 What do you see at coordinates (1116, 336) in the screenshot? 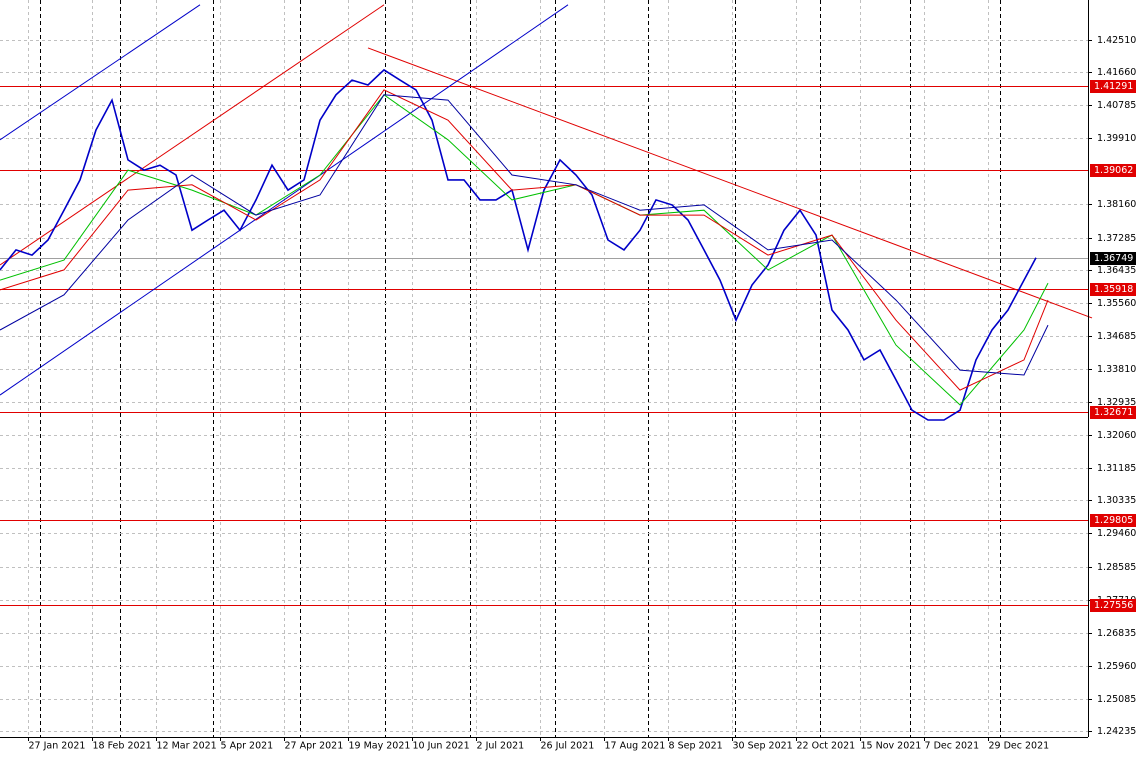
I see `y-tick-label: 1.34685` at bounding box center [1116, 336].